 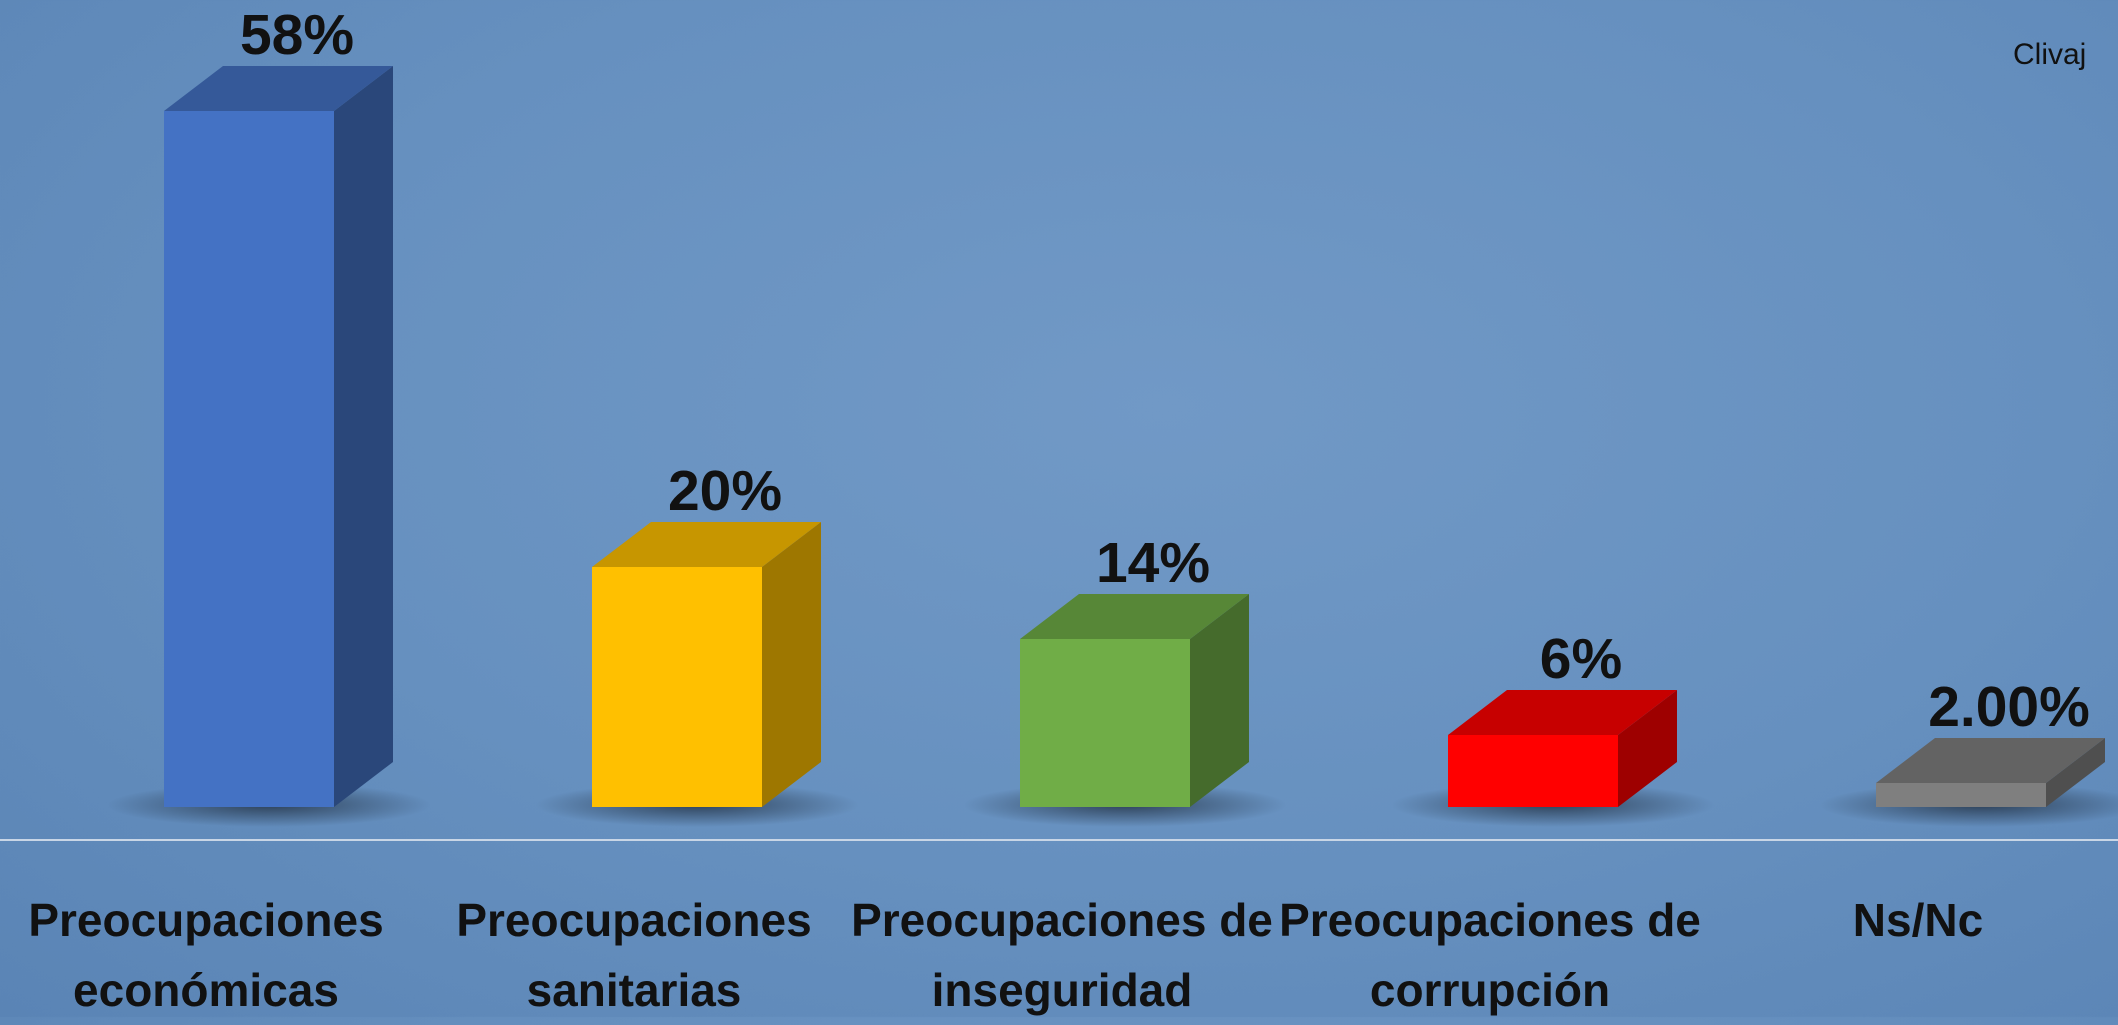 I want to click on x-tick-label: Preocupaciones de inseguridad, so click(x=1062, y=955).